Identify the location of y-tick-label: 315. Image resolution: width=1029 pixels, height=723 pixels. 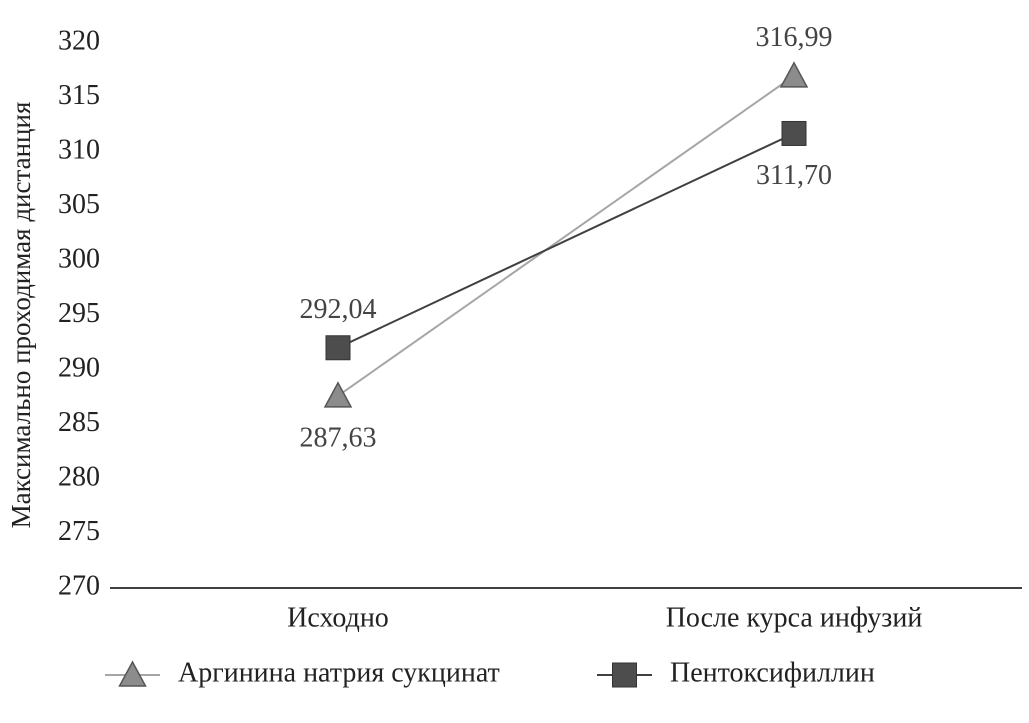
(79, 95).